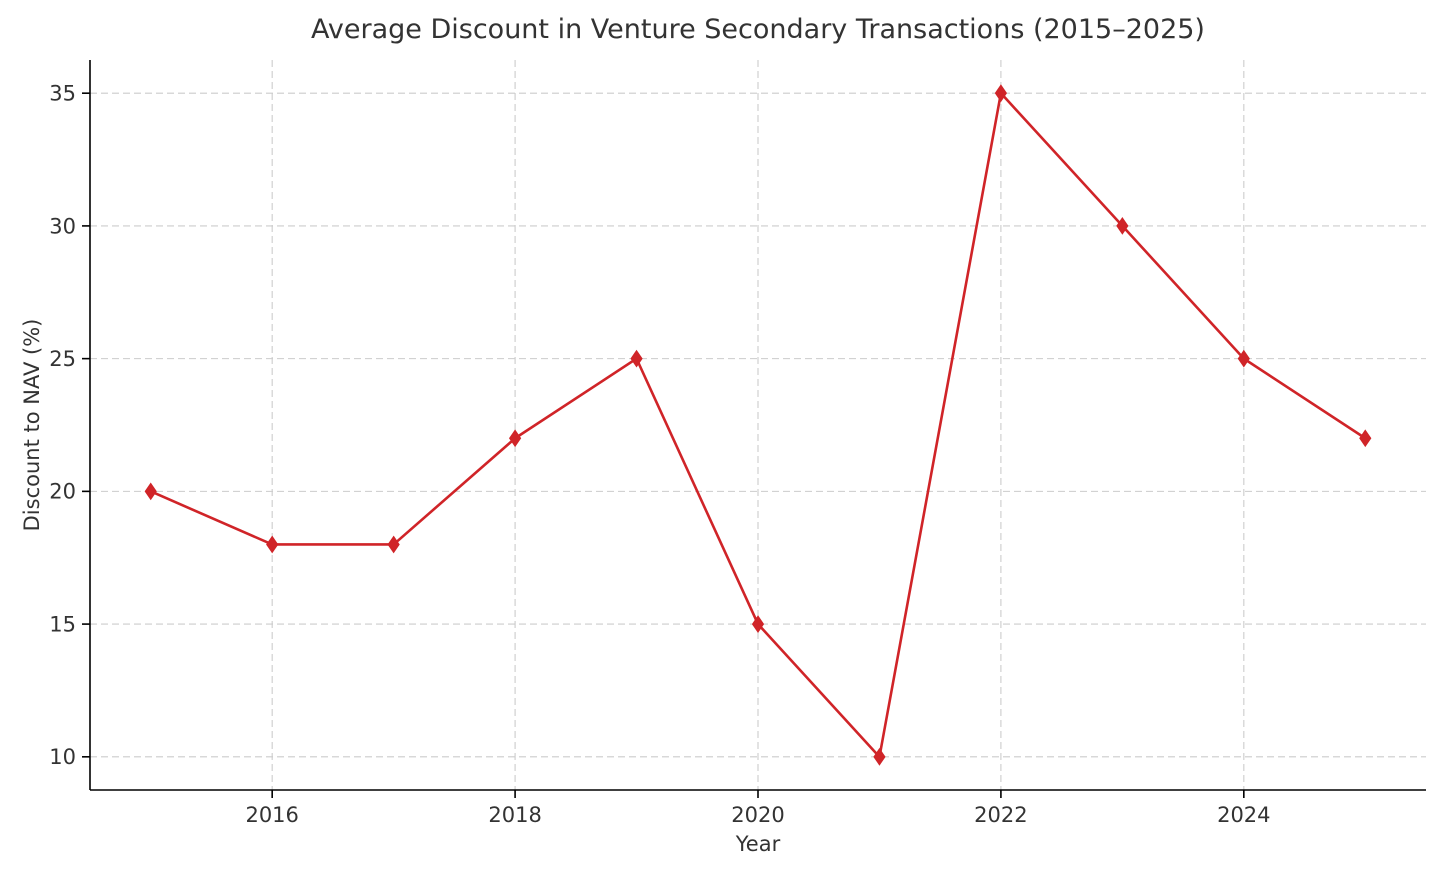  Describe the element at coordinates (1000, 815) in the screenshot. I see `x-tick-label: 2022` at that location.